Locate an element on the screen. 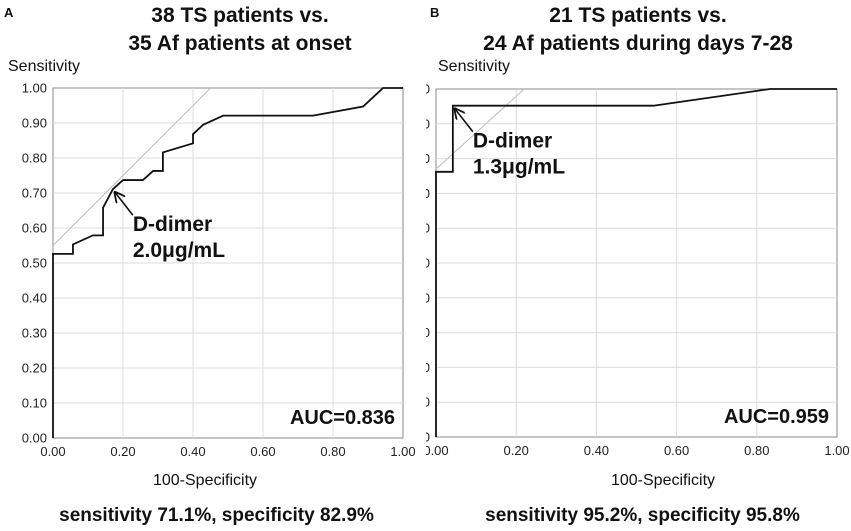 Image resolution: width=851 pixels, height=531 pixels. panel-label: A is located at coordinates (9, 12).